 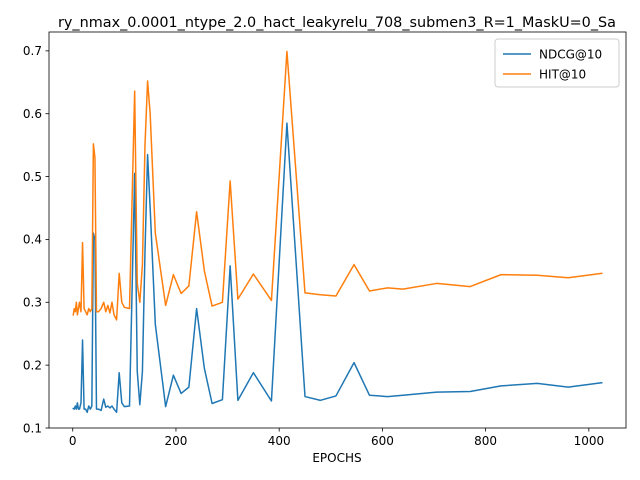 I want to click on y-tick-label: 0.7, so click(x=32, y=51).